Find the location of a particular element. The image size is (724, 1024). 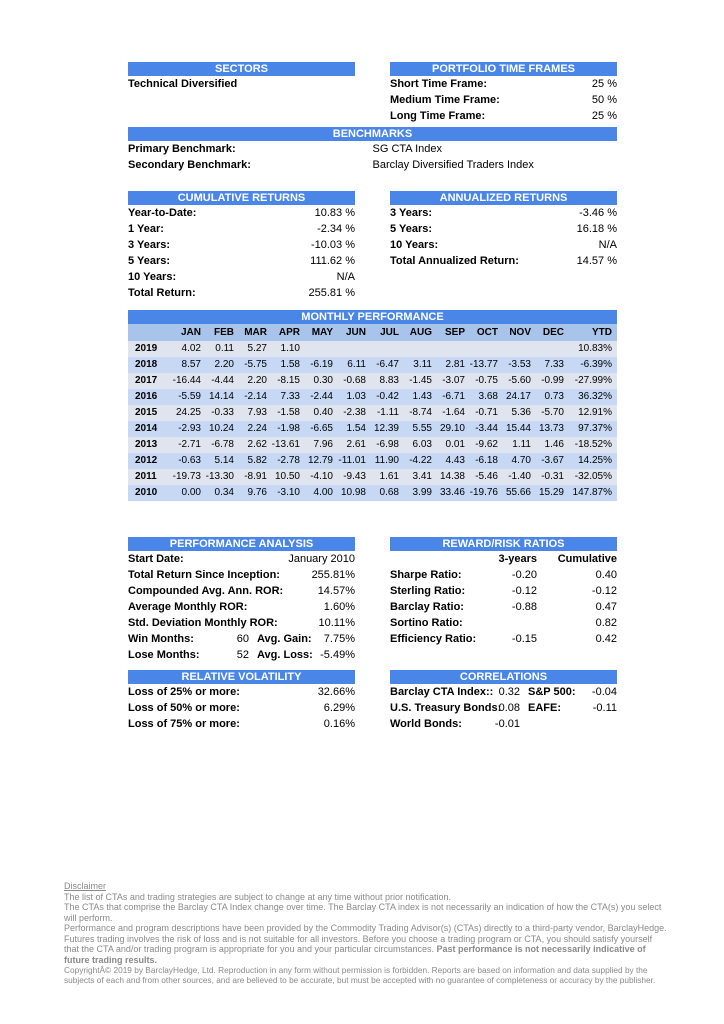

ratio-row: Sterling Ratio: -0.12 -0.12 is located at coordinates (503, 591).